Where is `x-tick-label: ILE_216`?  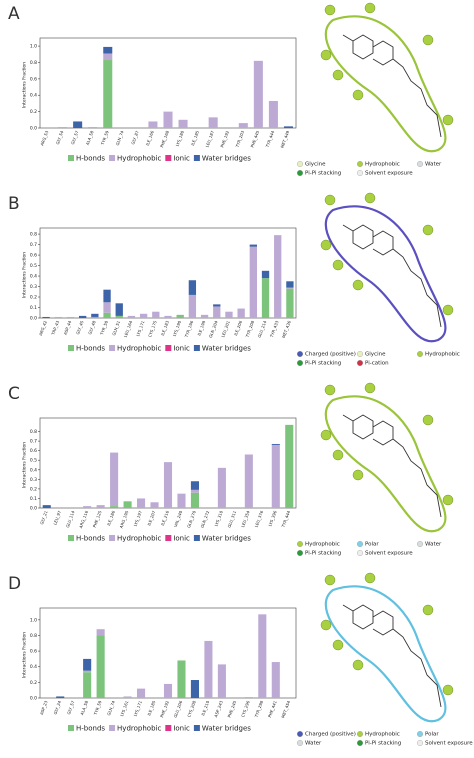 x-tick-label: ILE_216 is located at coordinates (165, 518).